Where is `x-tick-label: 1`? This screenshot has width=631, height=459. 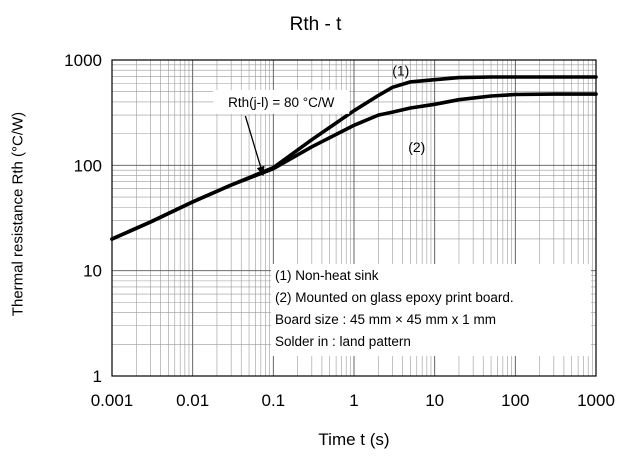 x-tick-label: 1 is located at coordinates (353, 400).